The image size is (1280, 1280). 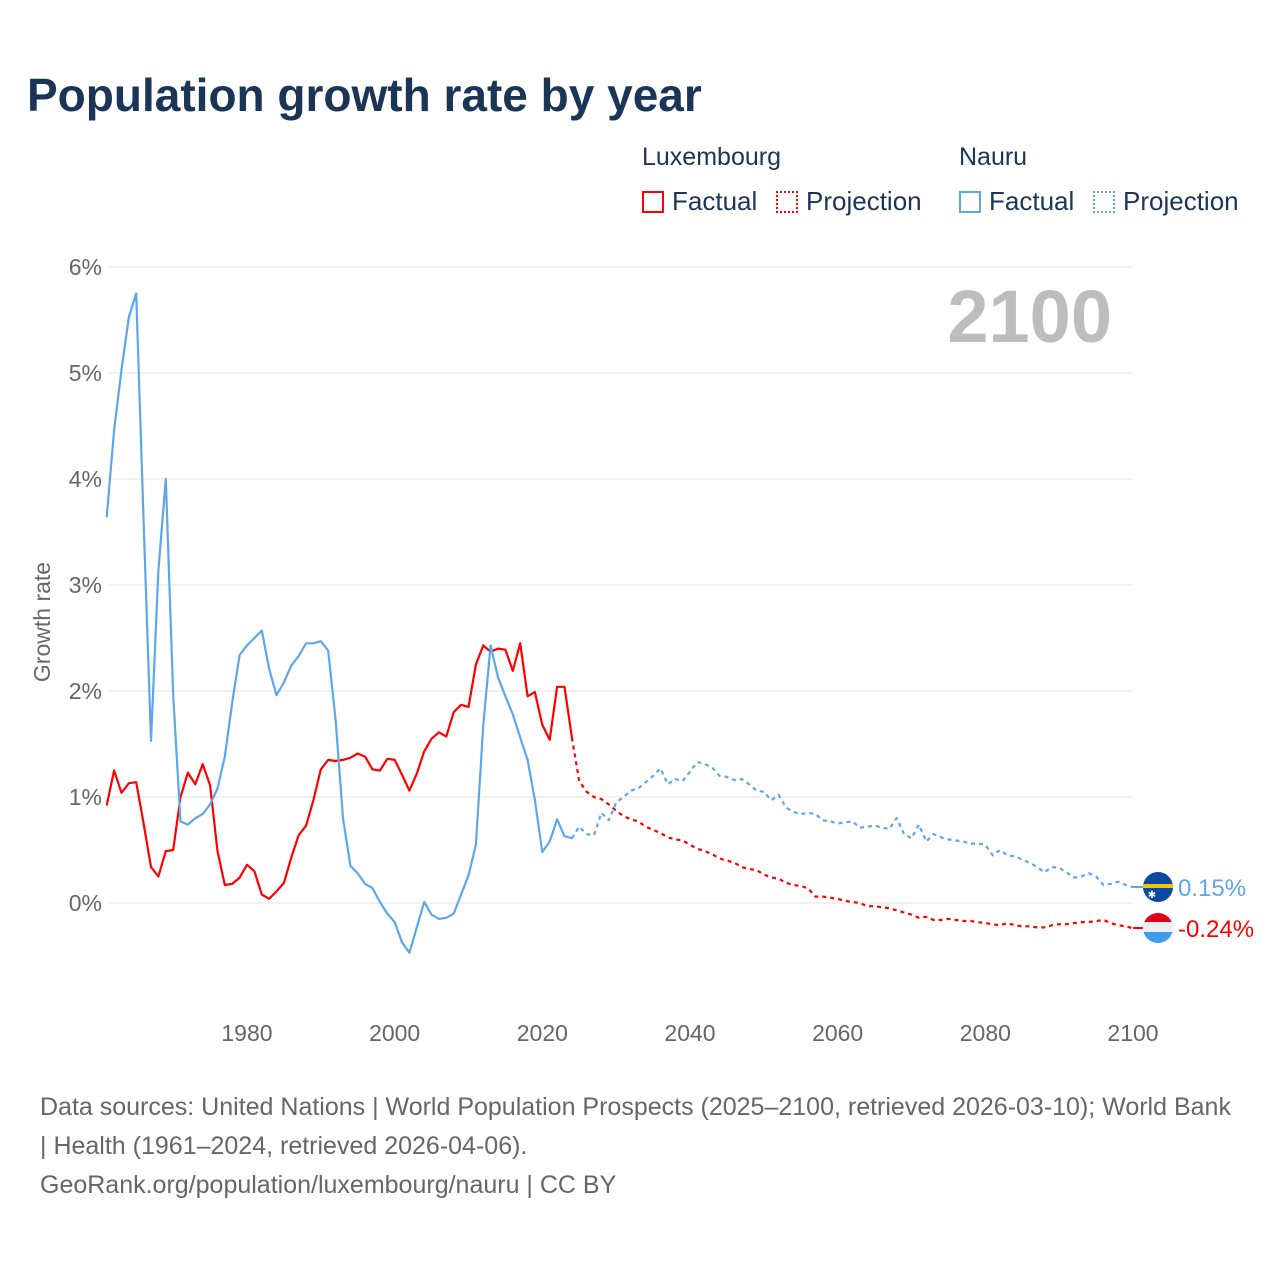 I want to click on y-tick-label: 5%, so click(x=85, y=373).